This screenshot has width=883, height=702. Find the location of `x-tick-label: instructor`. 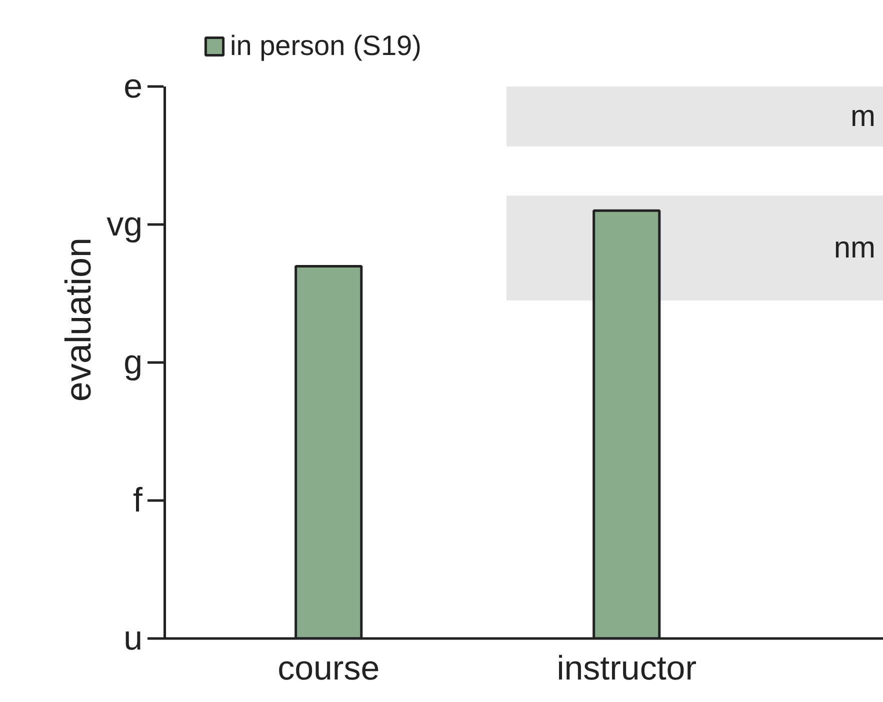

x-tick-label: instructor is located at coordinates (626, 669).